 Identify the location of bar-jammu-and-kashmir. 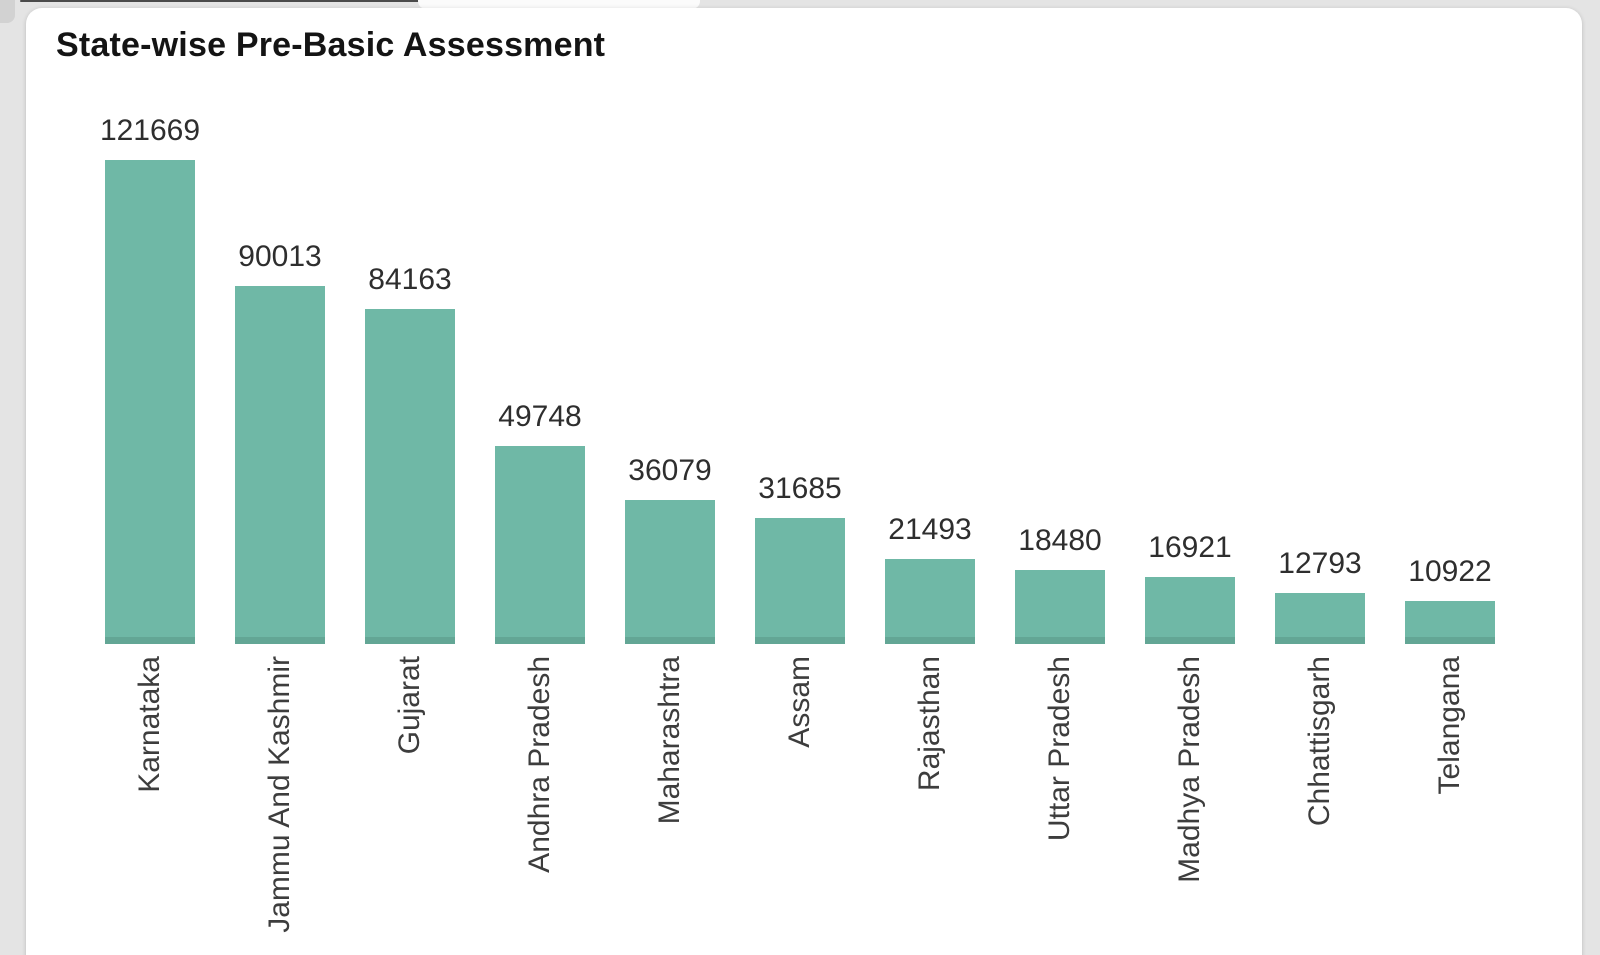
(280, 465).